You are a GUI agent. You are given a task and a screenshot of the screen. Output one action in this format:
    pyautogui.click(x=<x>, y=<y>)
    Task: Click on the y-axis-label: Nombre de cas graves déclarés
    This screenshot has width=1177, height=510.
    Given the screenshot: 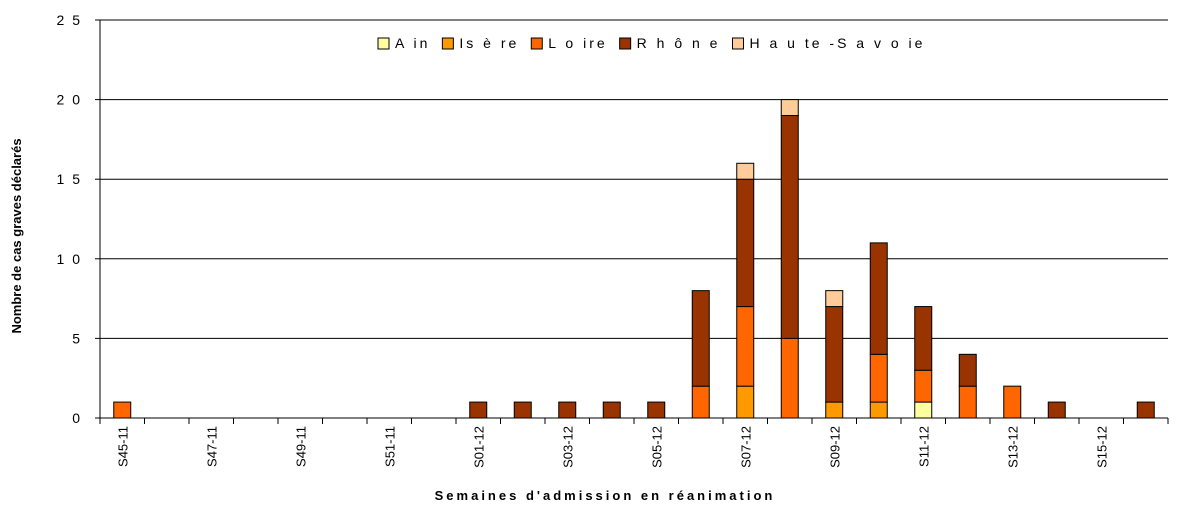 What is the action you would take?
    pyautogui.click(x=16, y=235)
    